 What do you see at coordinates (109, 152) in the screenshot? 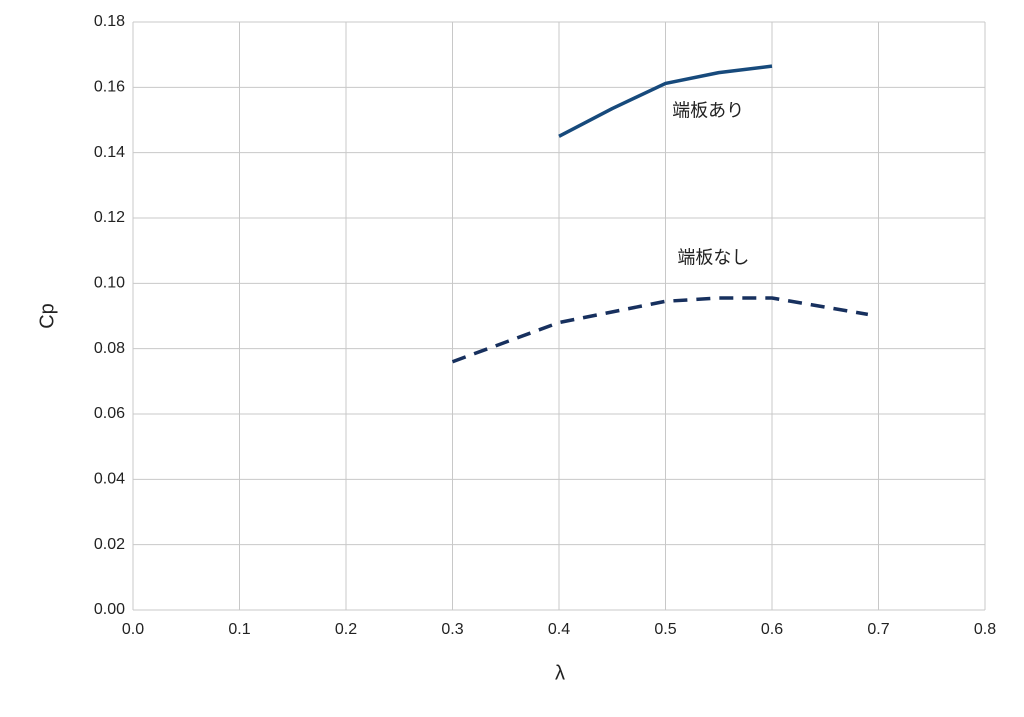
I see `y-tick-label: 0.14` at bounding box center [109, 152].